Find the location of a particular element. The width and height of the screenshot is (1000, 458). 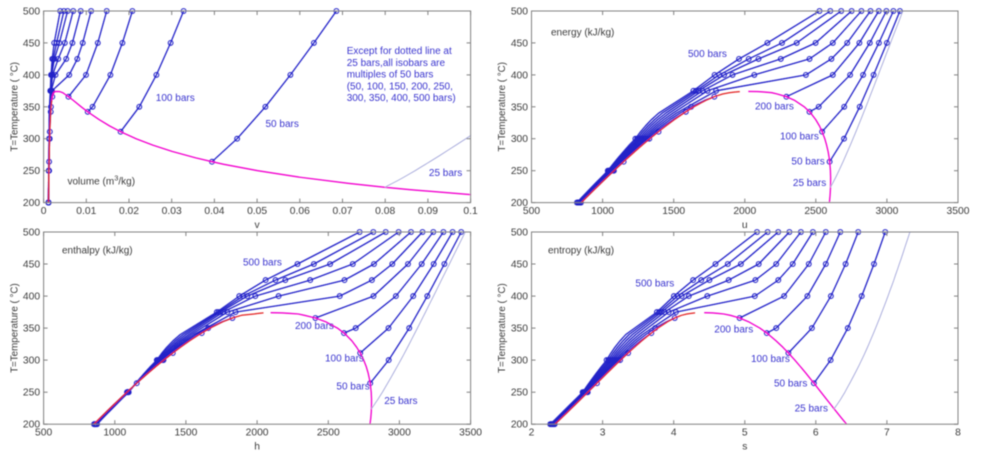

svg-text: 0.02 is located at coordinates (129, 211).